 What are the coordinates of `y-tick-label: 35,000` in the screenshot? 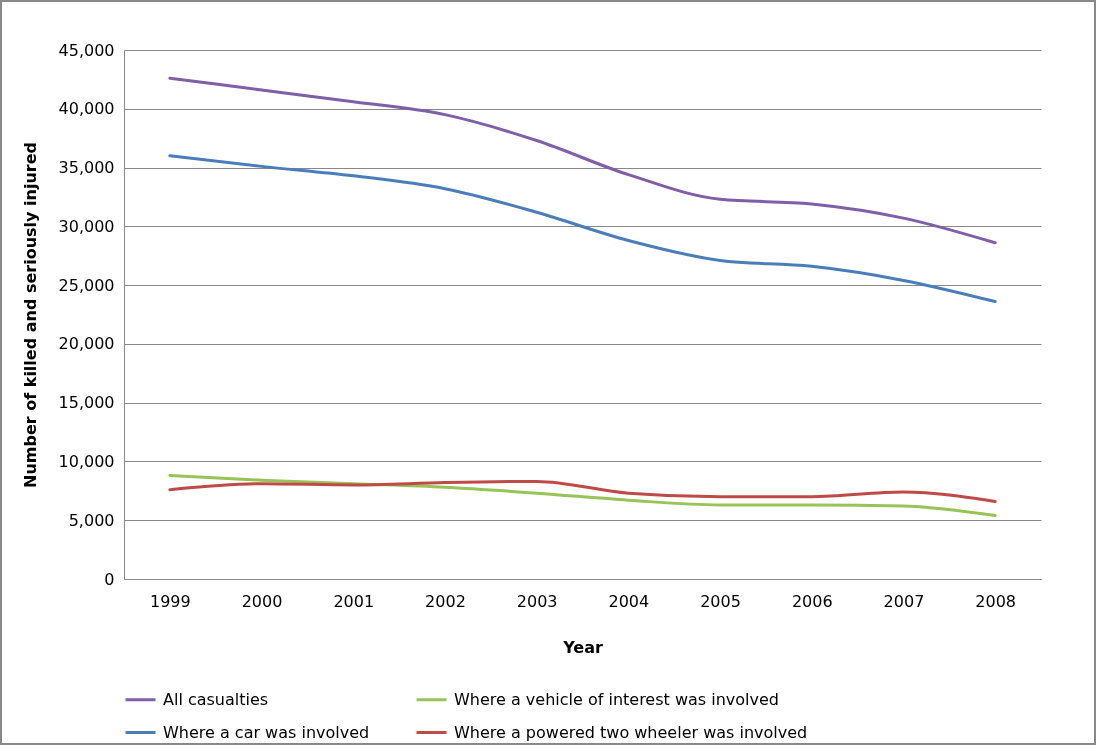 It's located at (86, 168).